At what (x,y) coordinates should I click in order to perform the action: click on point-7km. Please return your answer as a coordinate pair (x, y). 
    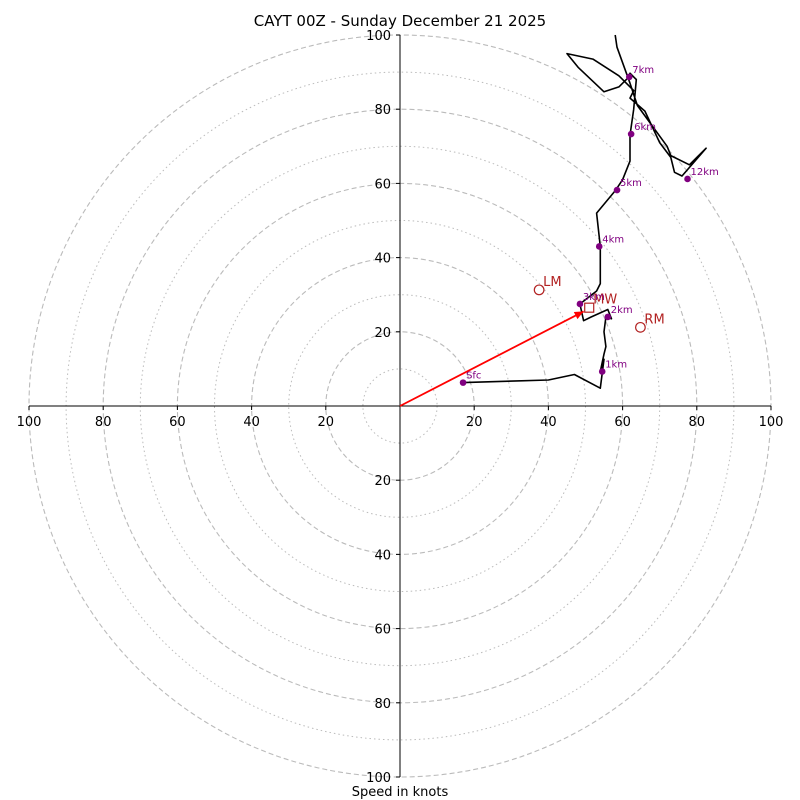
    Looking at the image, I should click on (629, 77).